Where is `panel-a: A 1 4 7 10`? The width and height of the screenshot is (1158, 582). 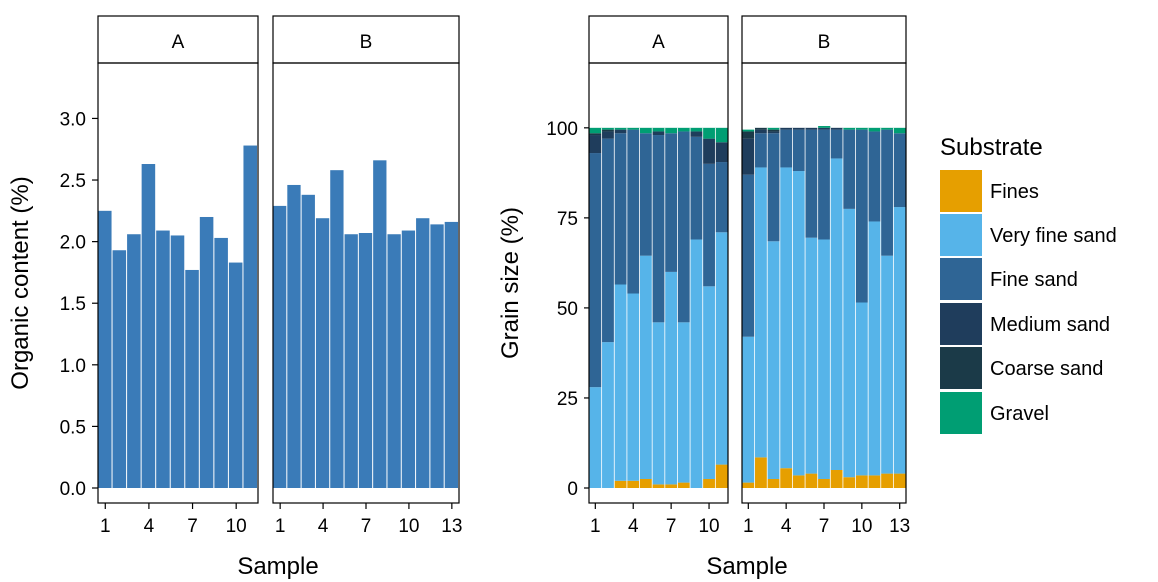
panel-a: A 1 4 7 10 is located at coordinates (178, 276).